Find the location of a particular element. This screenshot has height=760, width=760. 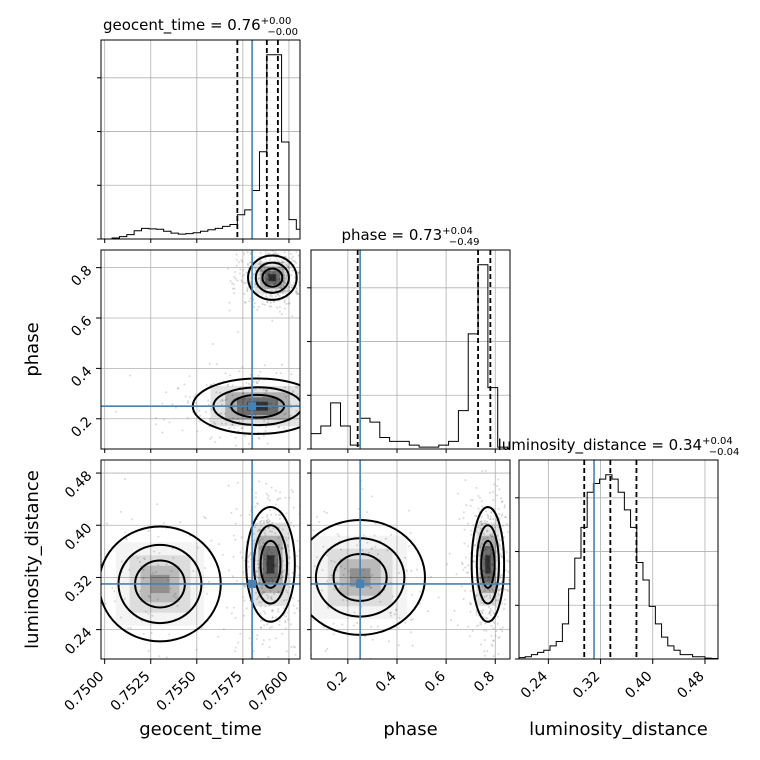

marginal-title: geocent_time = 0.76+0.00 −0.00 is located at coordinates (200, 27).